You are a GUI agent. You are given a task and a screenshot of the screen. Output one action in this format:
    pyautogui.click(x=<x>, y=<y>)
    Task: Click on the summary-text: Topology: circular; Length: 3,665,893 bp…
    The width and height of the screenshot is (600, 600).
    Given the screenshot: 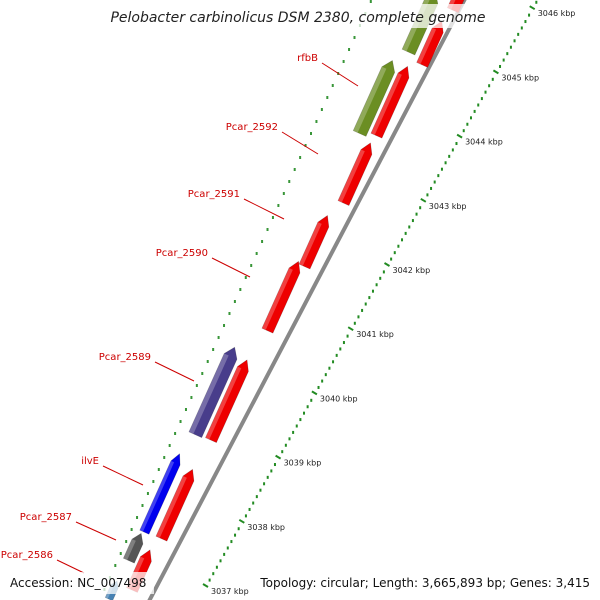 What is the action you would take?
    pyautogui.click(x=424, y=583)
    